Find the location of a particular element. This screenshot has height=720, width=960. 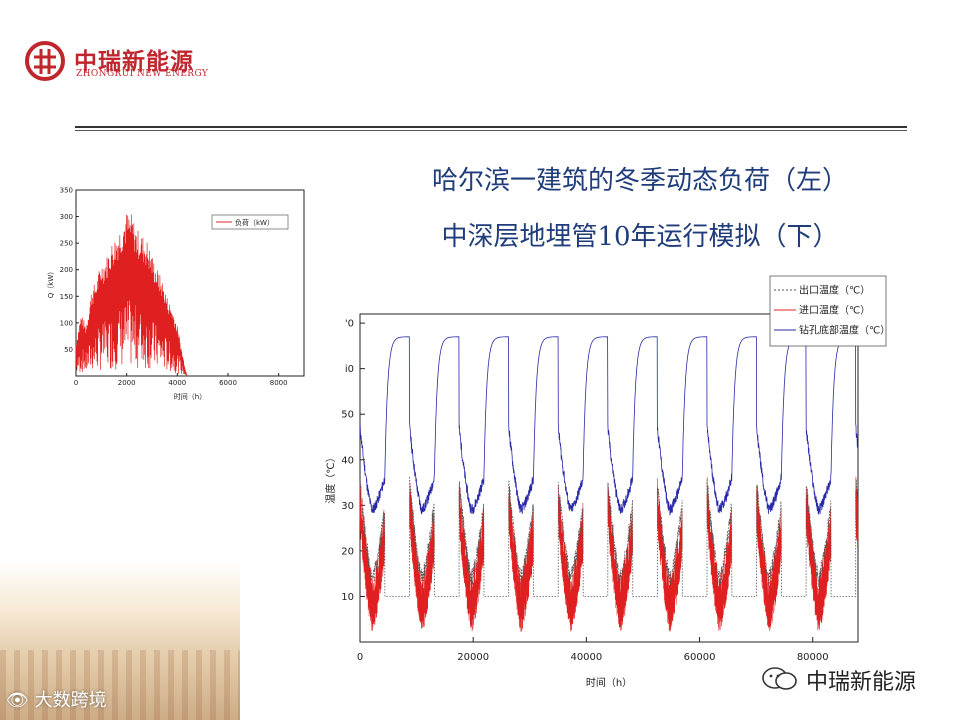

y-tick-label: 350 is located at coordinates (66, 191).